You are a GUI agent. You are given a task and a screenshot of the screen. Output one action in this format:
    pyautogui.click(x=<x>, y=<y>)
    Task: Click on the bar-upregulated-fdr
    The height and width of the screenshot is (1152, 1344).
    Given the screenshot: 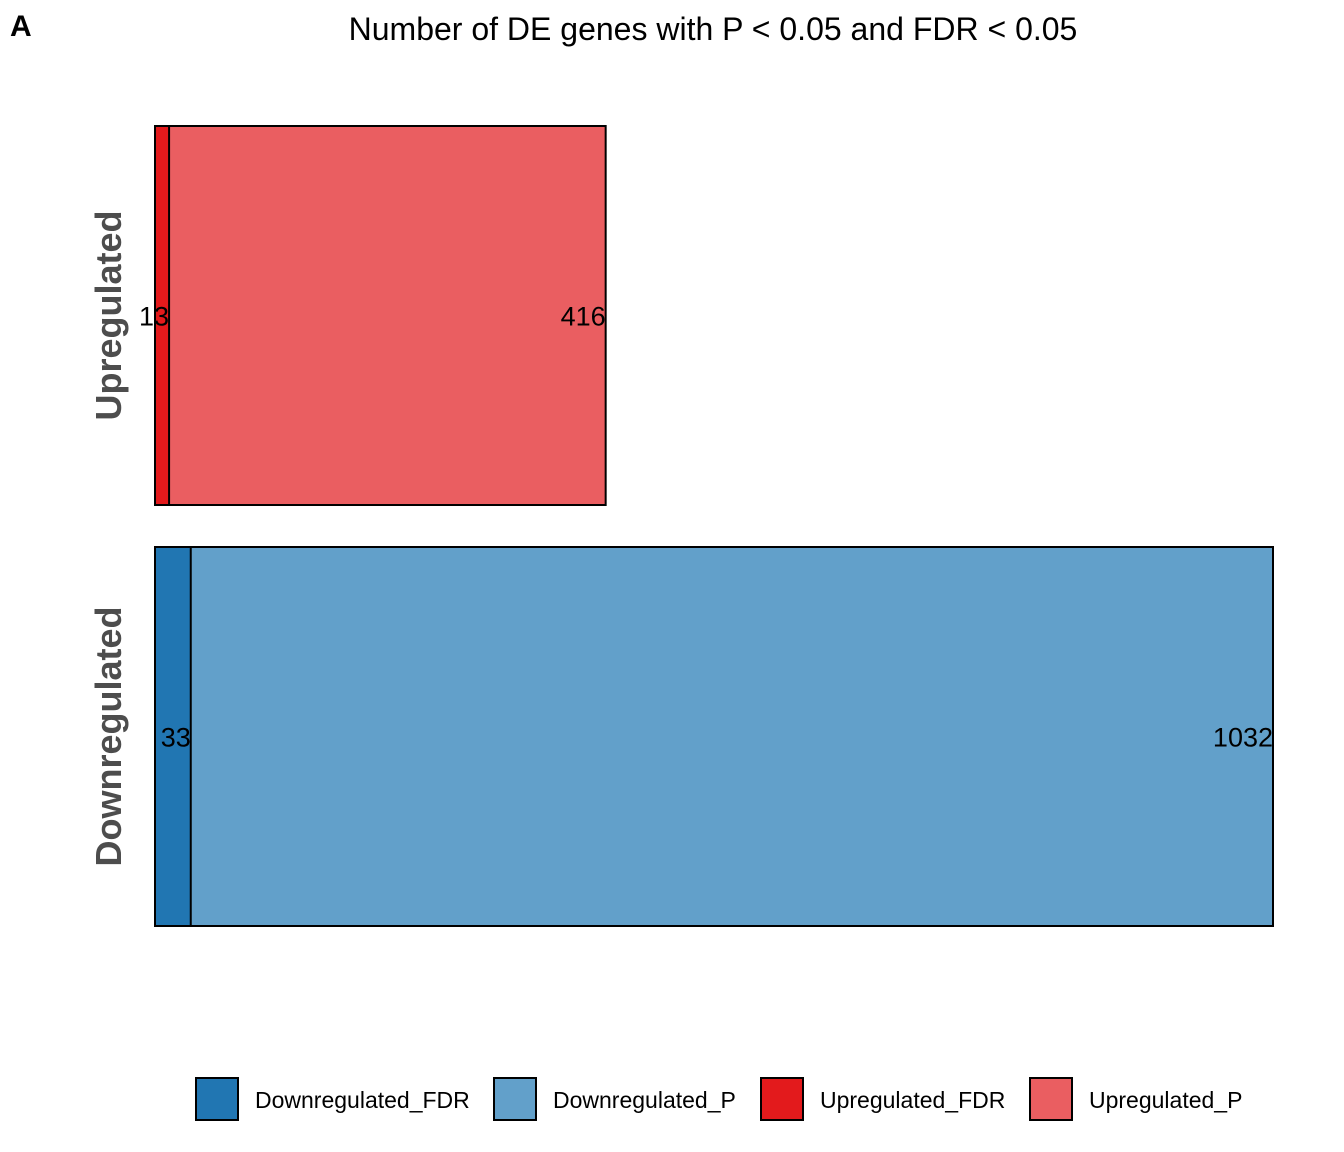 What is the action you would take?
    pyautogui.click(x=162, y=315)
    